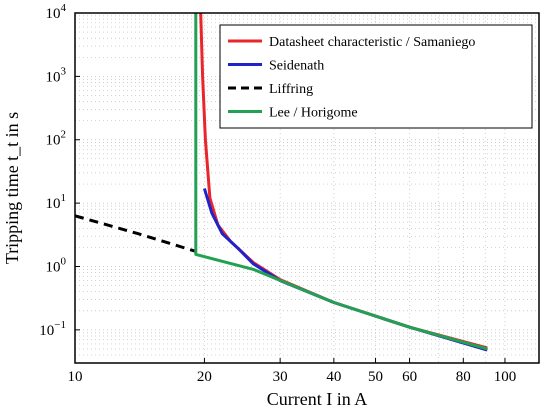  Describe the element at coordinates (12, 188) in the screenshot. I see `y-axis-label: Tripping time t_t in s` at that location.